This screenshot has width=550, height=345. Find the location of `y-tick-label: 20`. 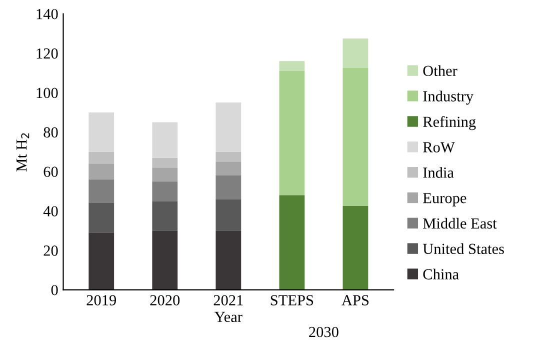

y-tick-label: 20 is located at coordinates (51, 251).